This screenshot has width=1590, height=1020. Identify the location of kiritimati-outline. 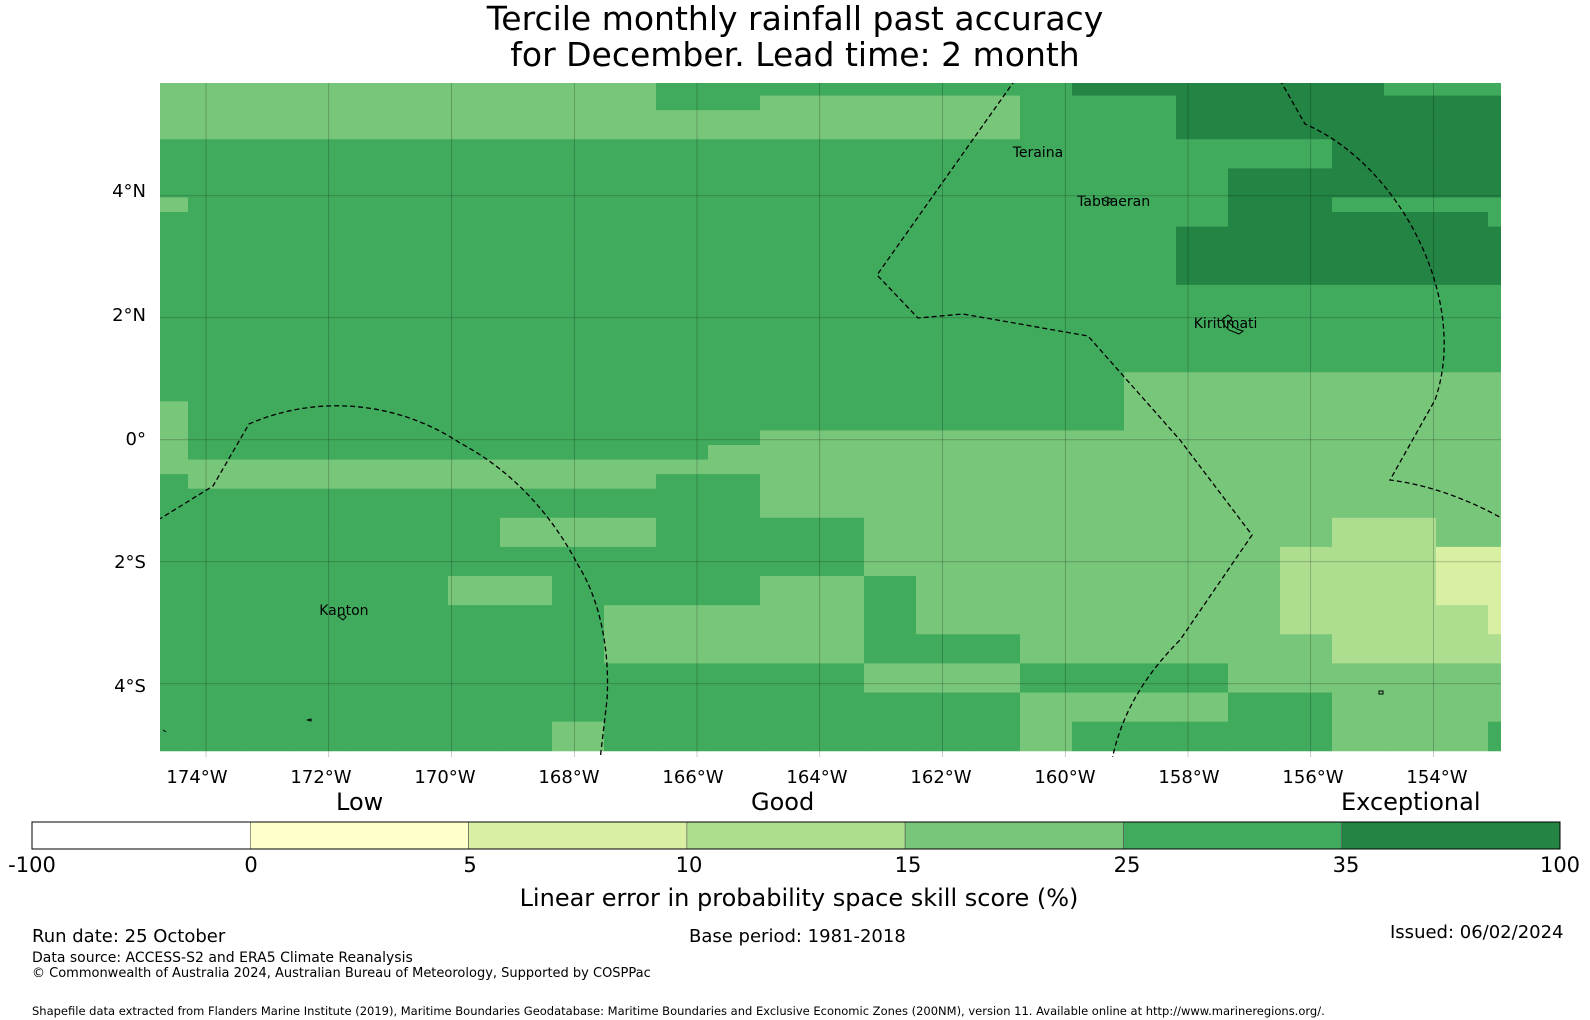
(1233, 324).